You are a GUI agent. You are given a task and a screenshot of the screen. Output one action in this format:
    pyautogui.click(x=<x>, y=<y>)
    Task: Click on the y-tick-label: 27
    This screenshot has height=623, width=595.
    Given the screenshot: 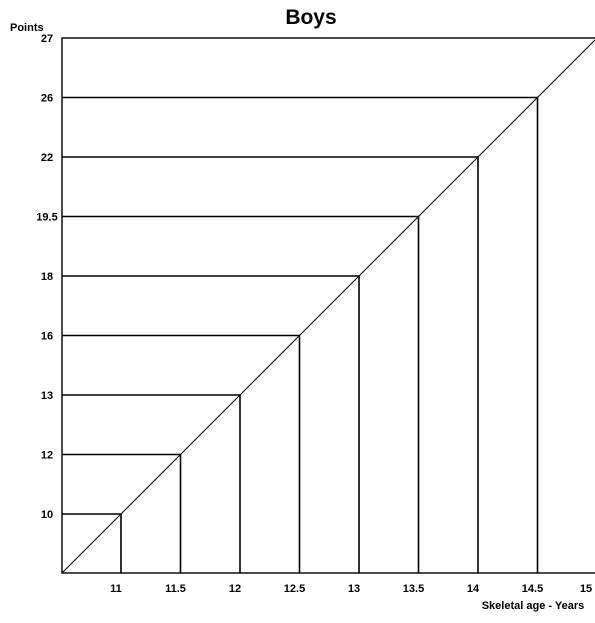 What is the action you would take?
    pyautogui.click(x=47, y=39)
    